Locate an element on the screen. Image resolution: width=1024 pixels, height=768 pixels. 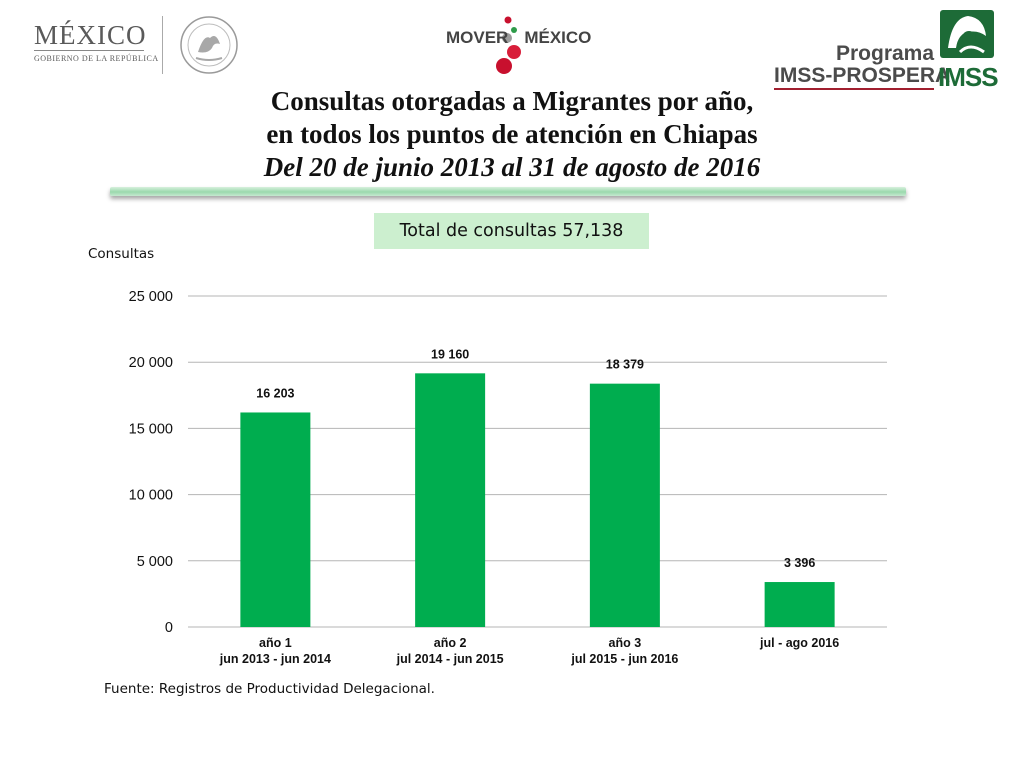
logo-mover-text: MOVER MÉXICO is located at coordinates (518, 38).